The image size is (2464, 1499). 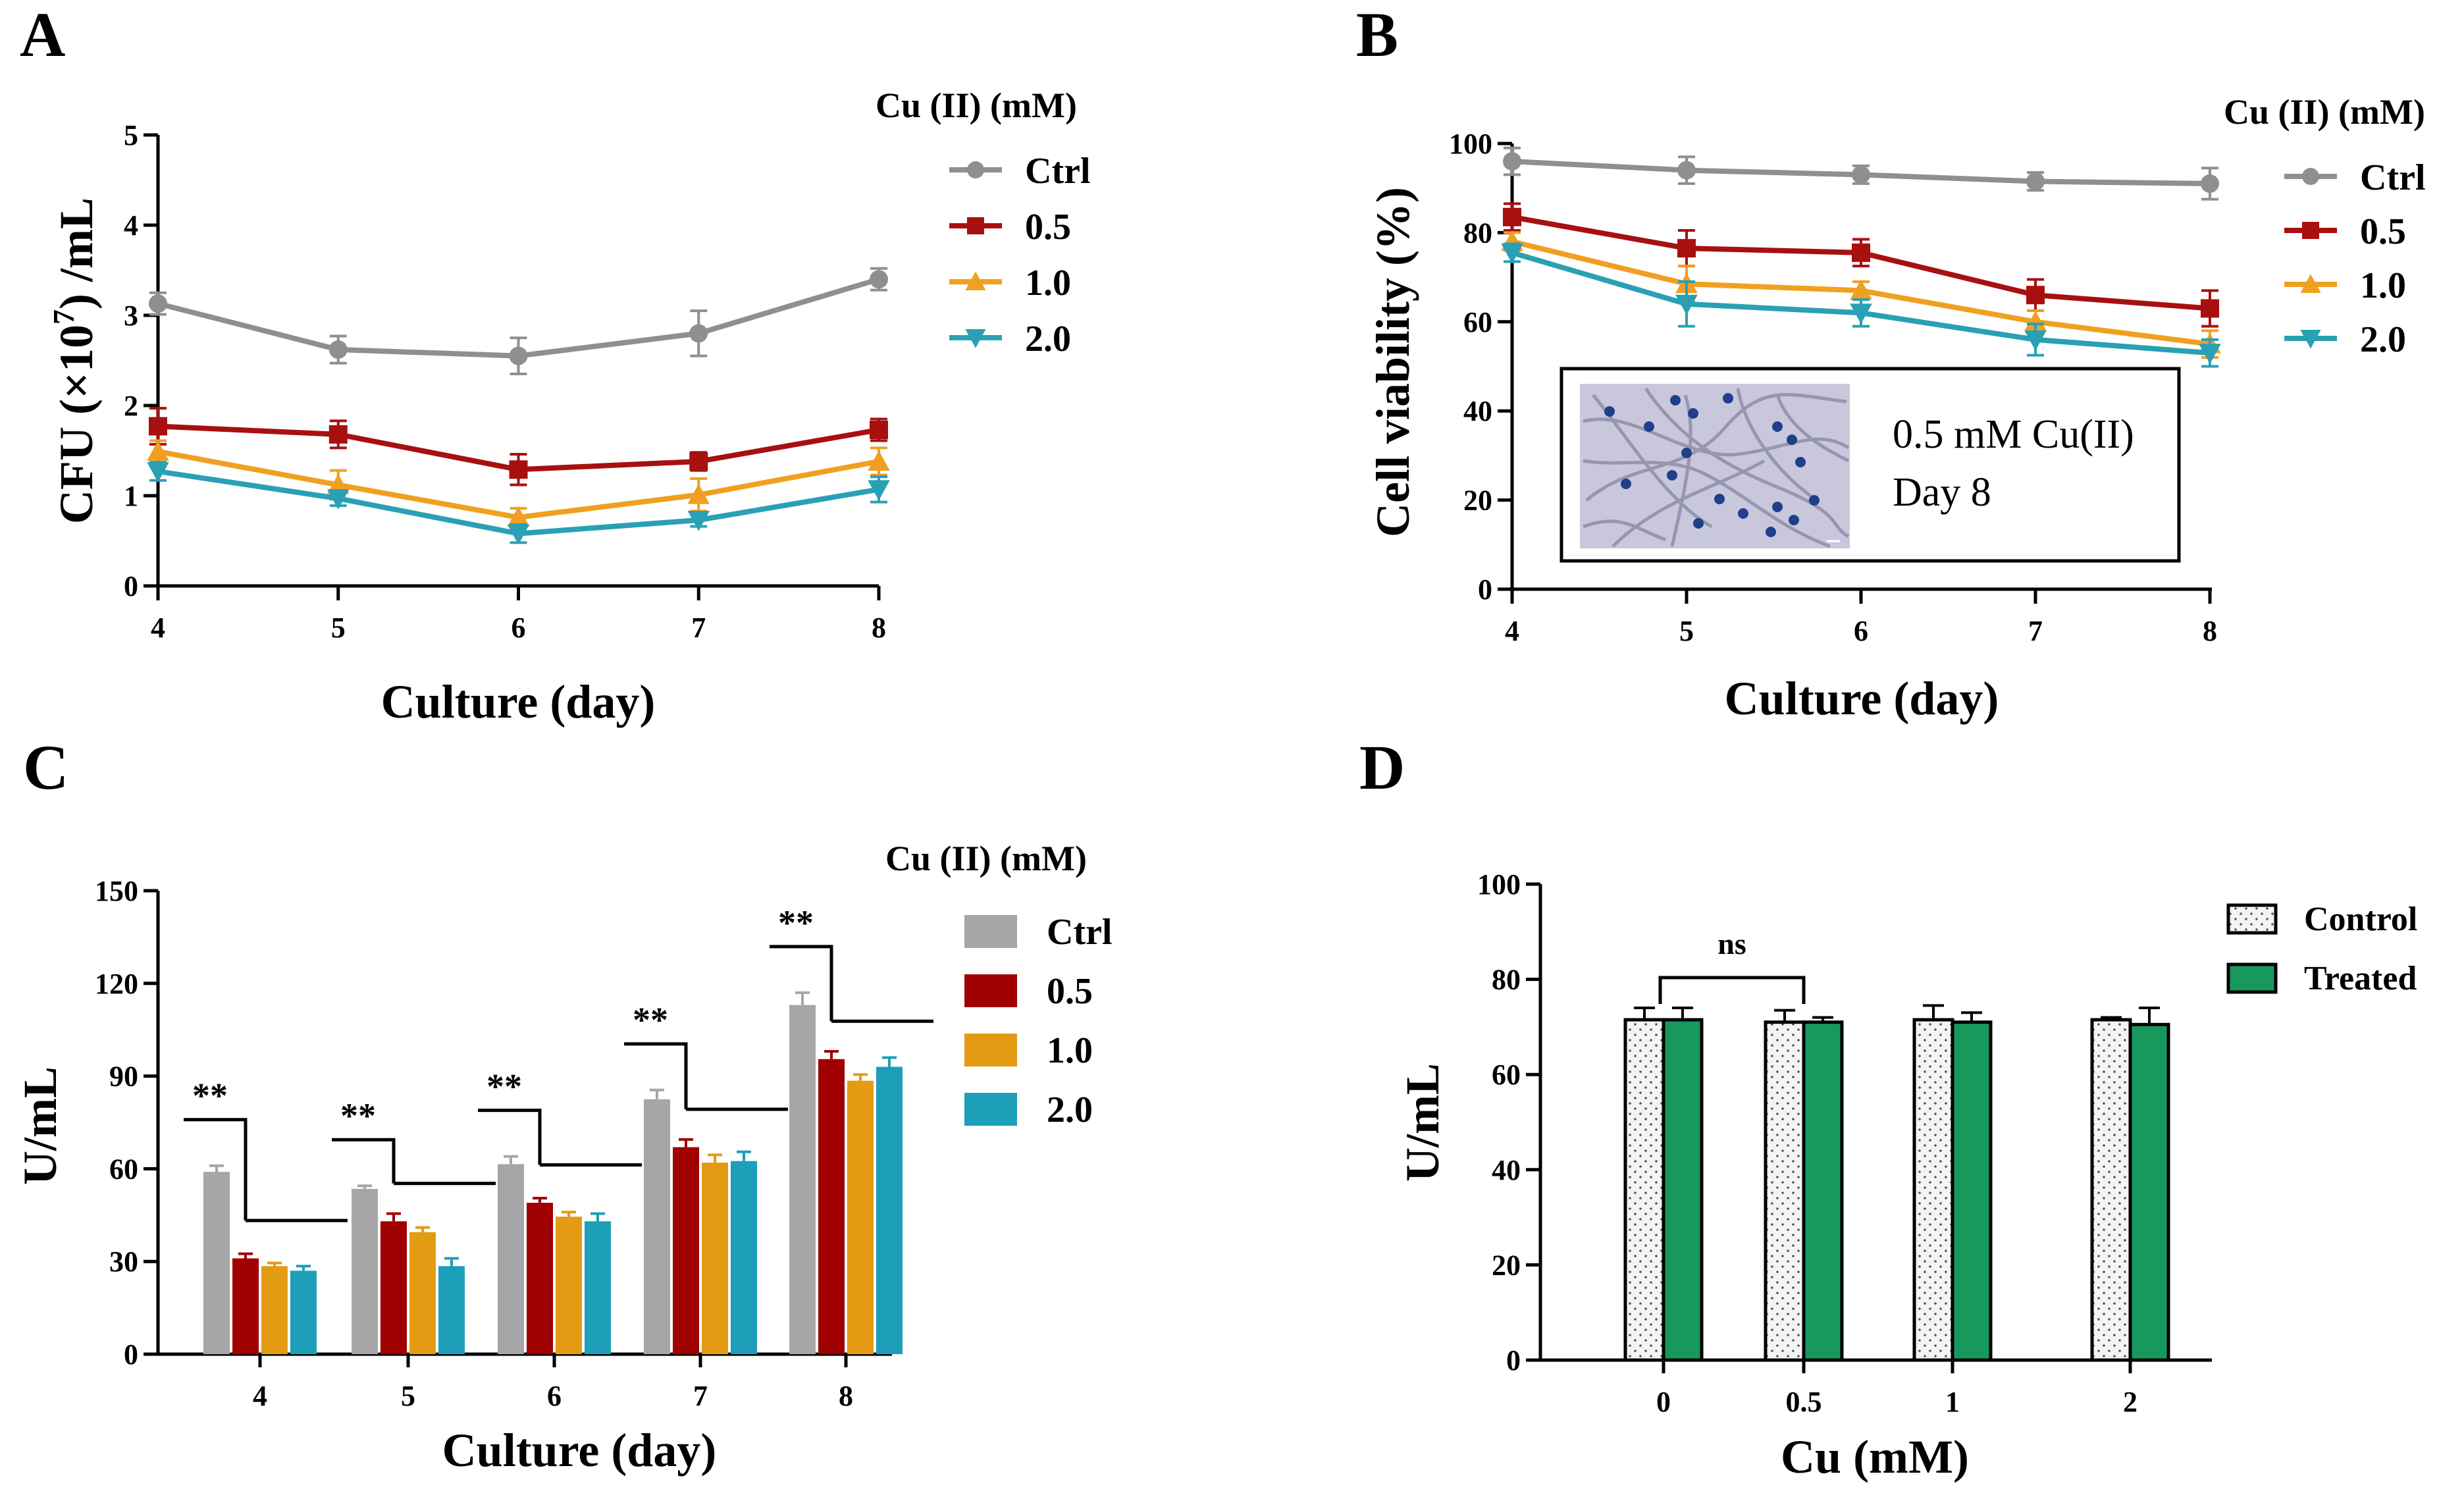 I want to click on bar-0.5-5, so click(x=393, y=1287).